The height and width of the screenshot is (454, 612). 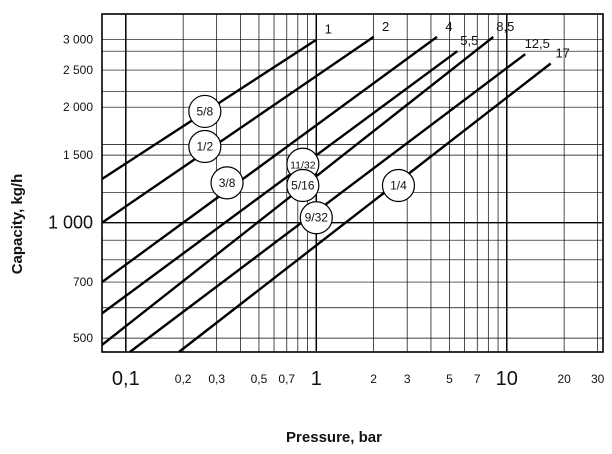 What do you see at coordinates (78, 70) in the screenshot?
I see `y-tick-label-2-500: 2 500` at bounding box center [78, 70].